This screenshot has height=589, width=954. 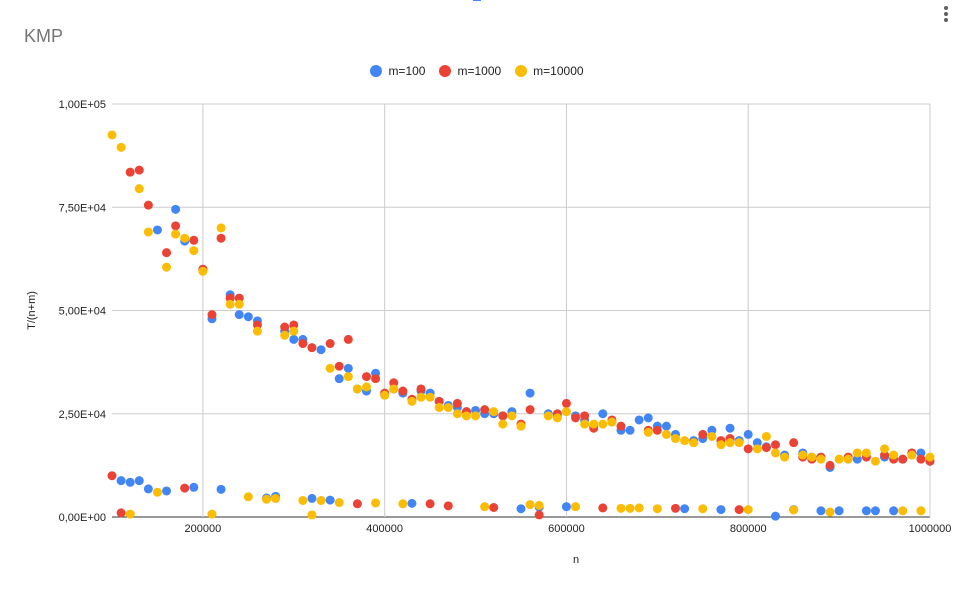 I want to click on x-tick-label: 1000000, so click(x=930, y=529).